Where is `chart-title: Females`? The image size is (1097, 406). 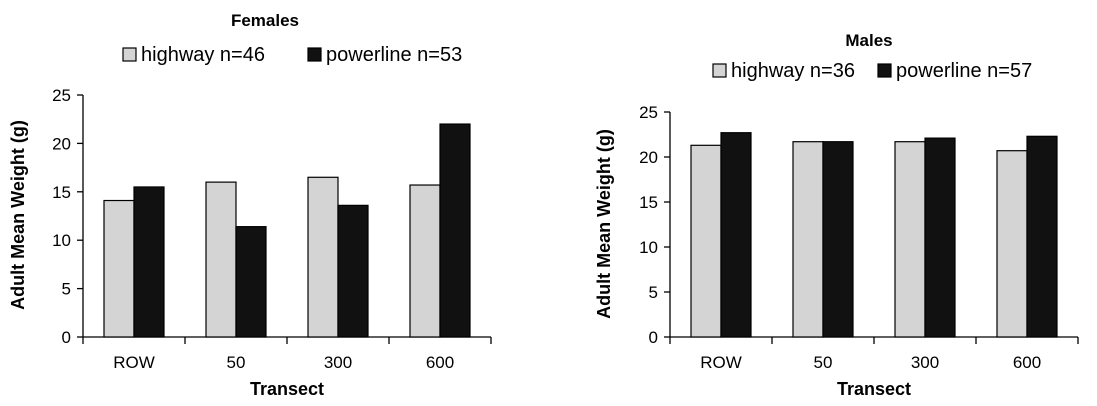
chart-title: Females is located at coordinates (265, 20).